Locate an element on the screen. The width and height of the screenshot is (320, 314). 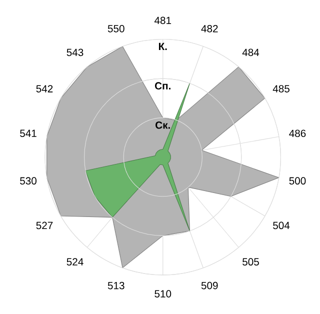
spoke-label: 524 is located at coordinates (75, 262).